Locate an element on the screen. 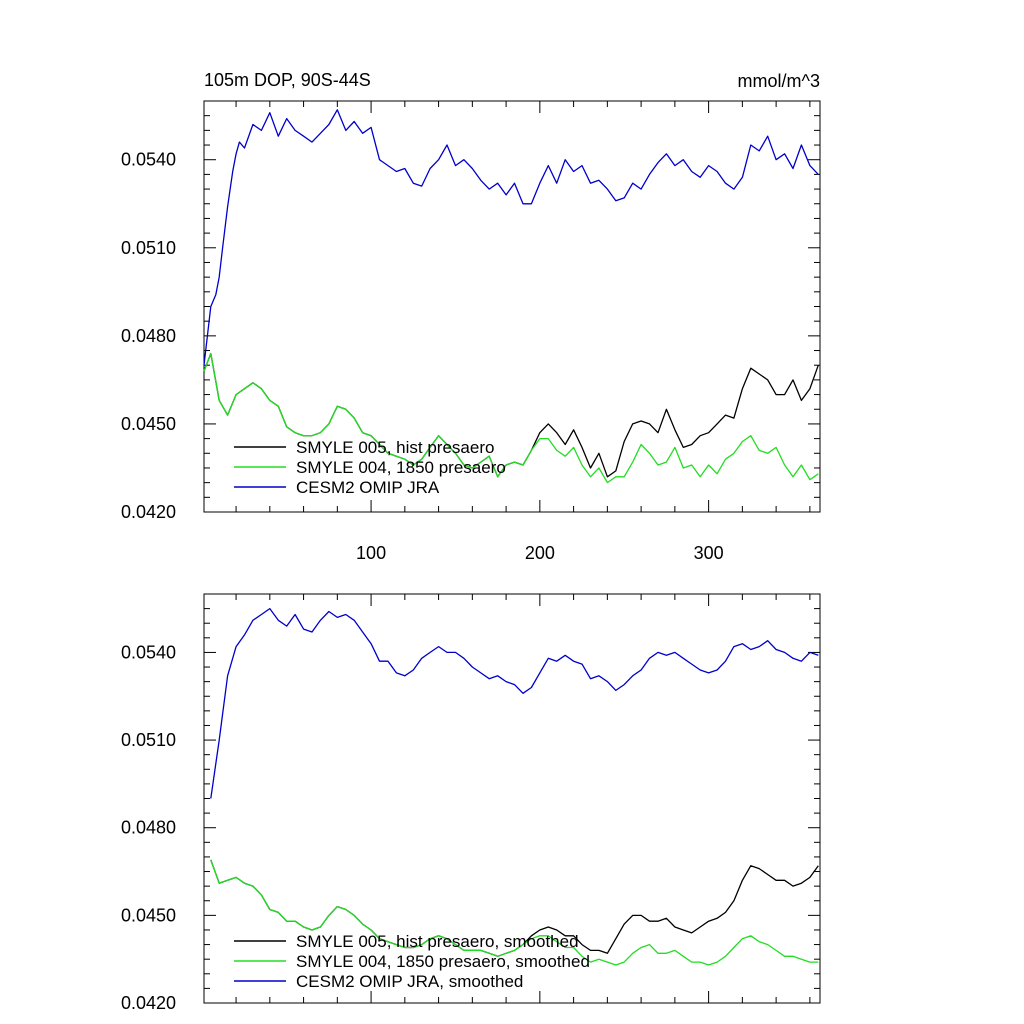 The image size is (1024, 1024). chart-title: 105m DOP, 90S-44S is located at coordinates (287, 80).